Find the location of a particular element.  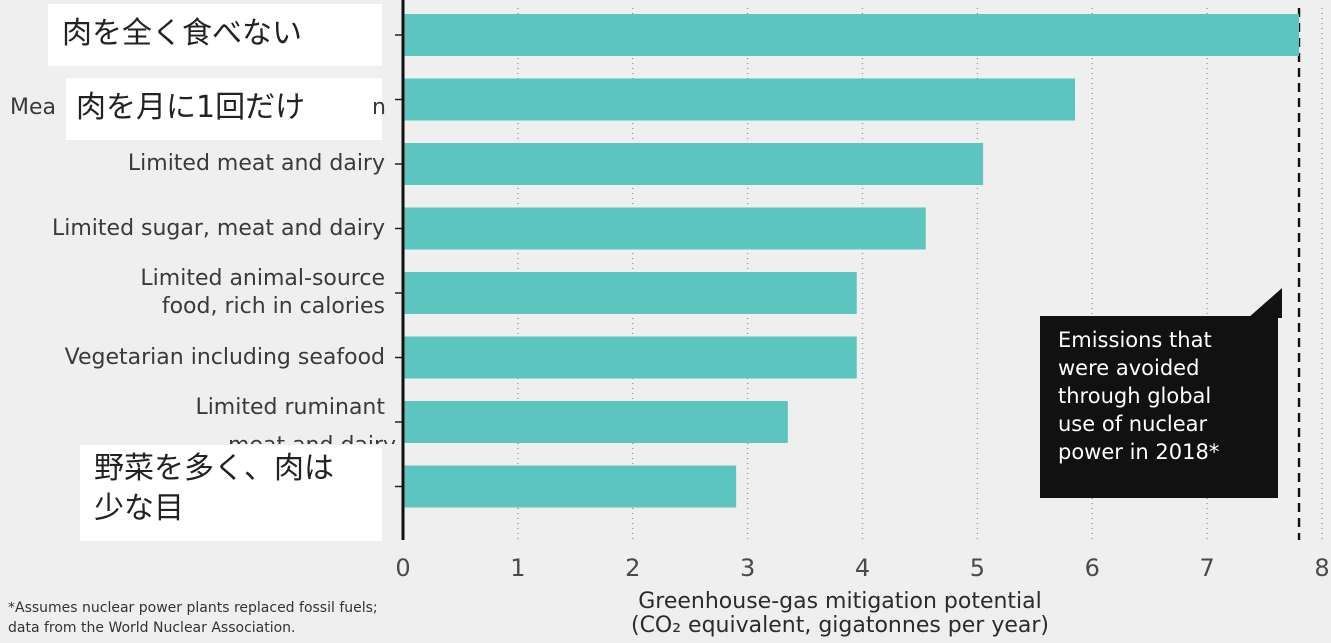

partial-label-row2-prefix: Mea is located at coordinates (33, 107).